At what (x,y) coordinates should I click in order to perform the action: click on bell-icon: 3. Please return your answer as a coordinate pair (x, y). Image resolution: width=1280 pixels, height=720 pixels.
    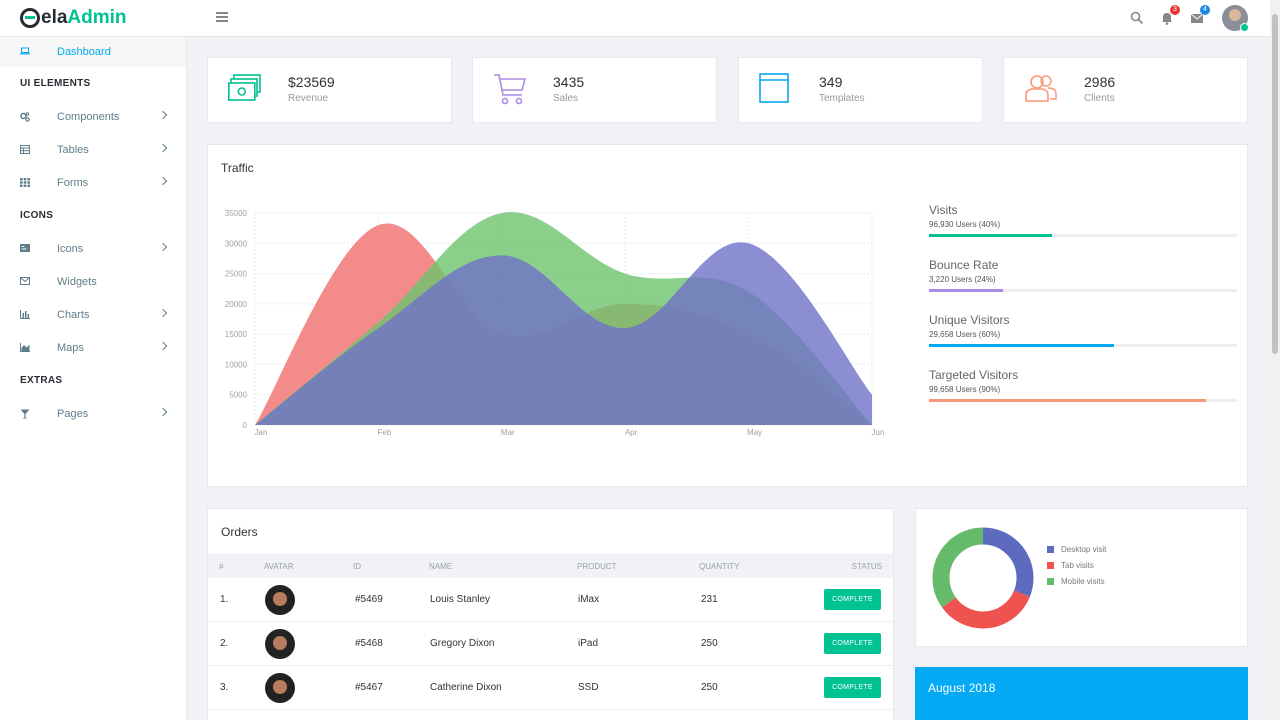
    Looking at the image, I should click on (1170, 15).